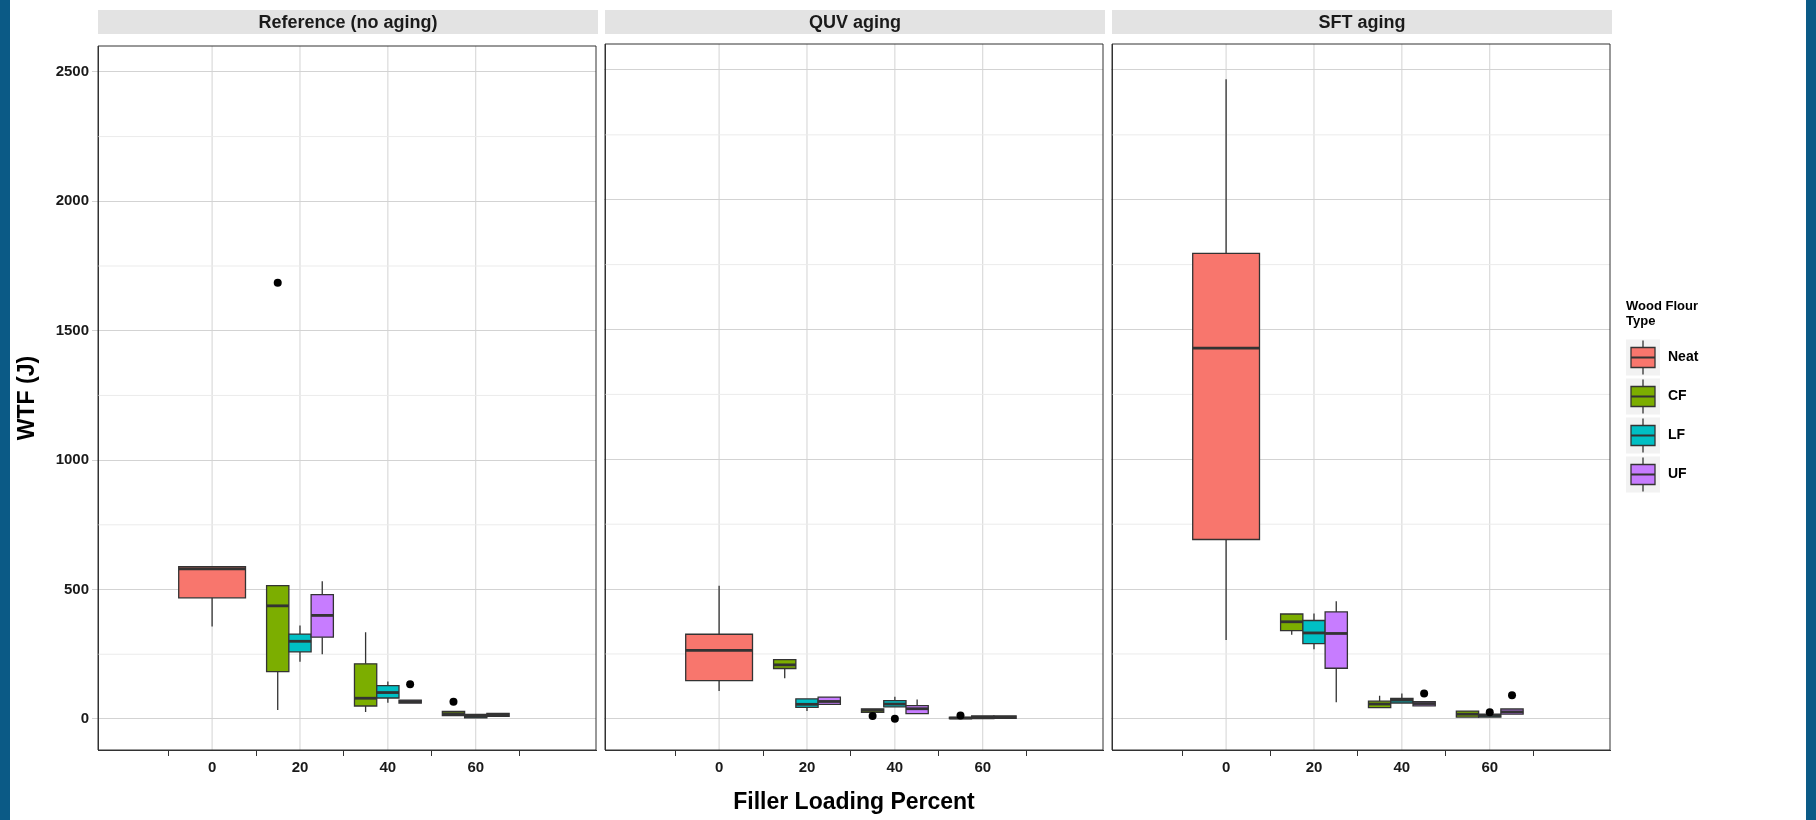  Describe the element at coordinates (1678, 395) in the screenshot. I see `legend-label: CF` at that location.